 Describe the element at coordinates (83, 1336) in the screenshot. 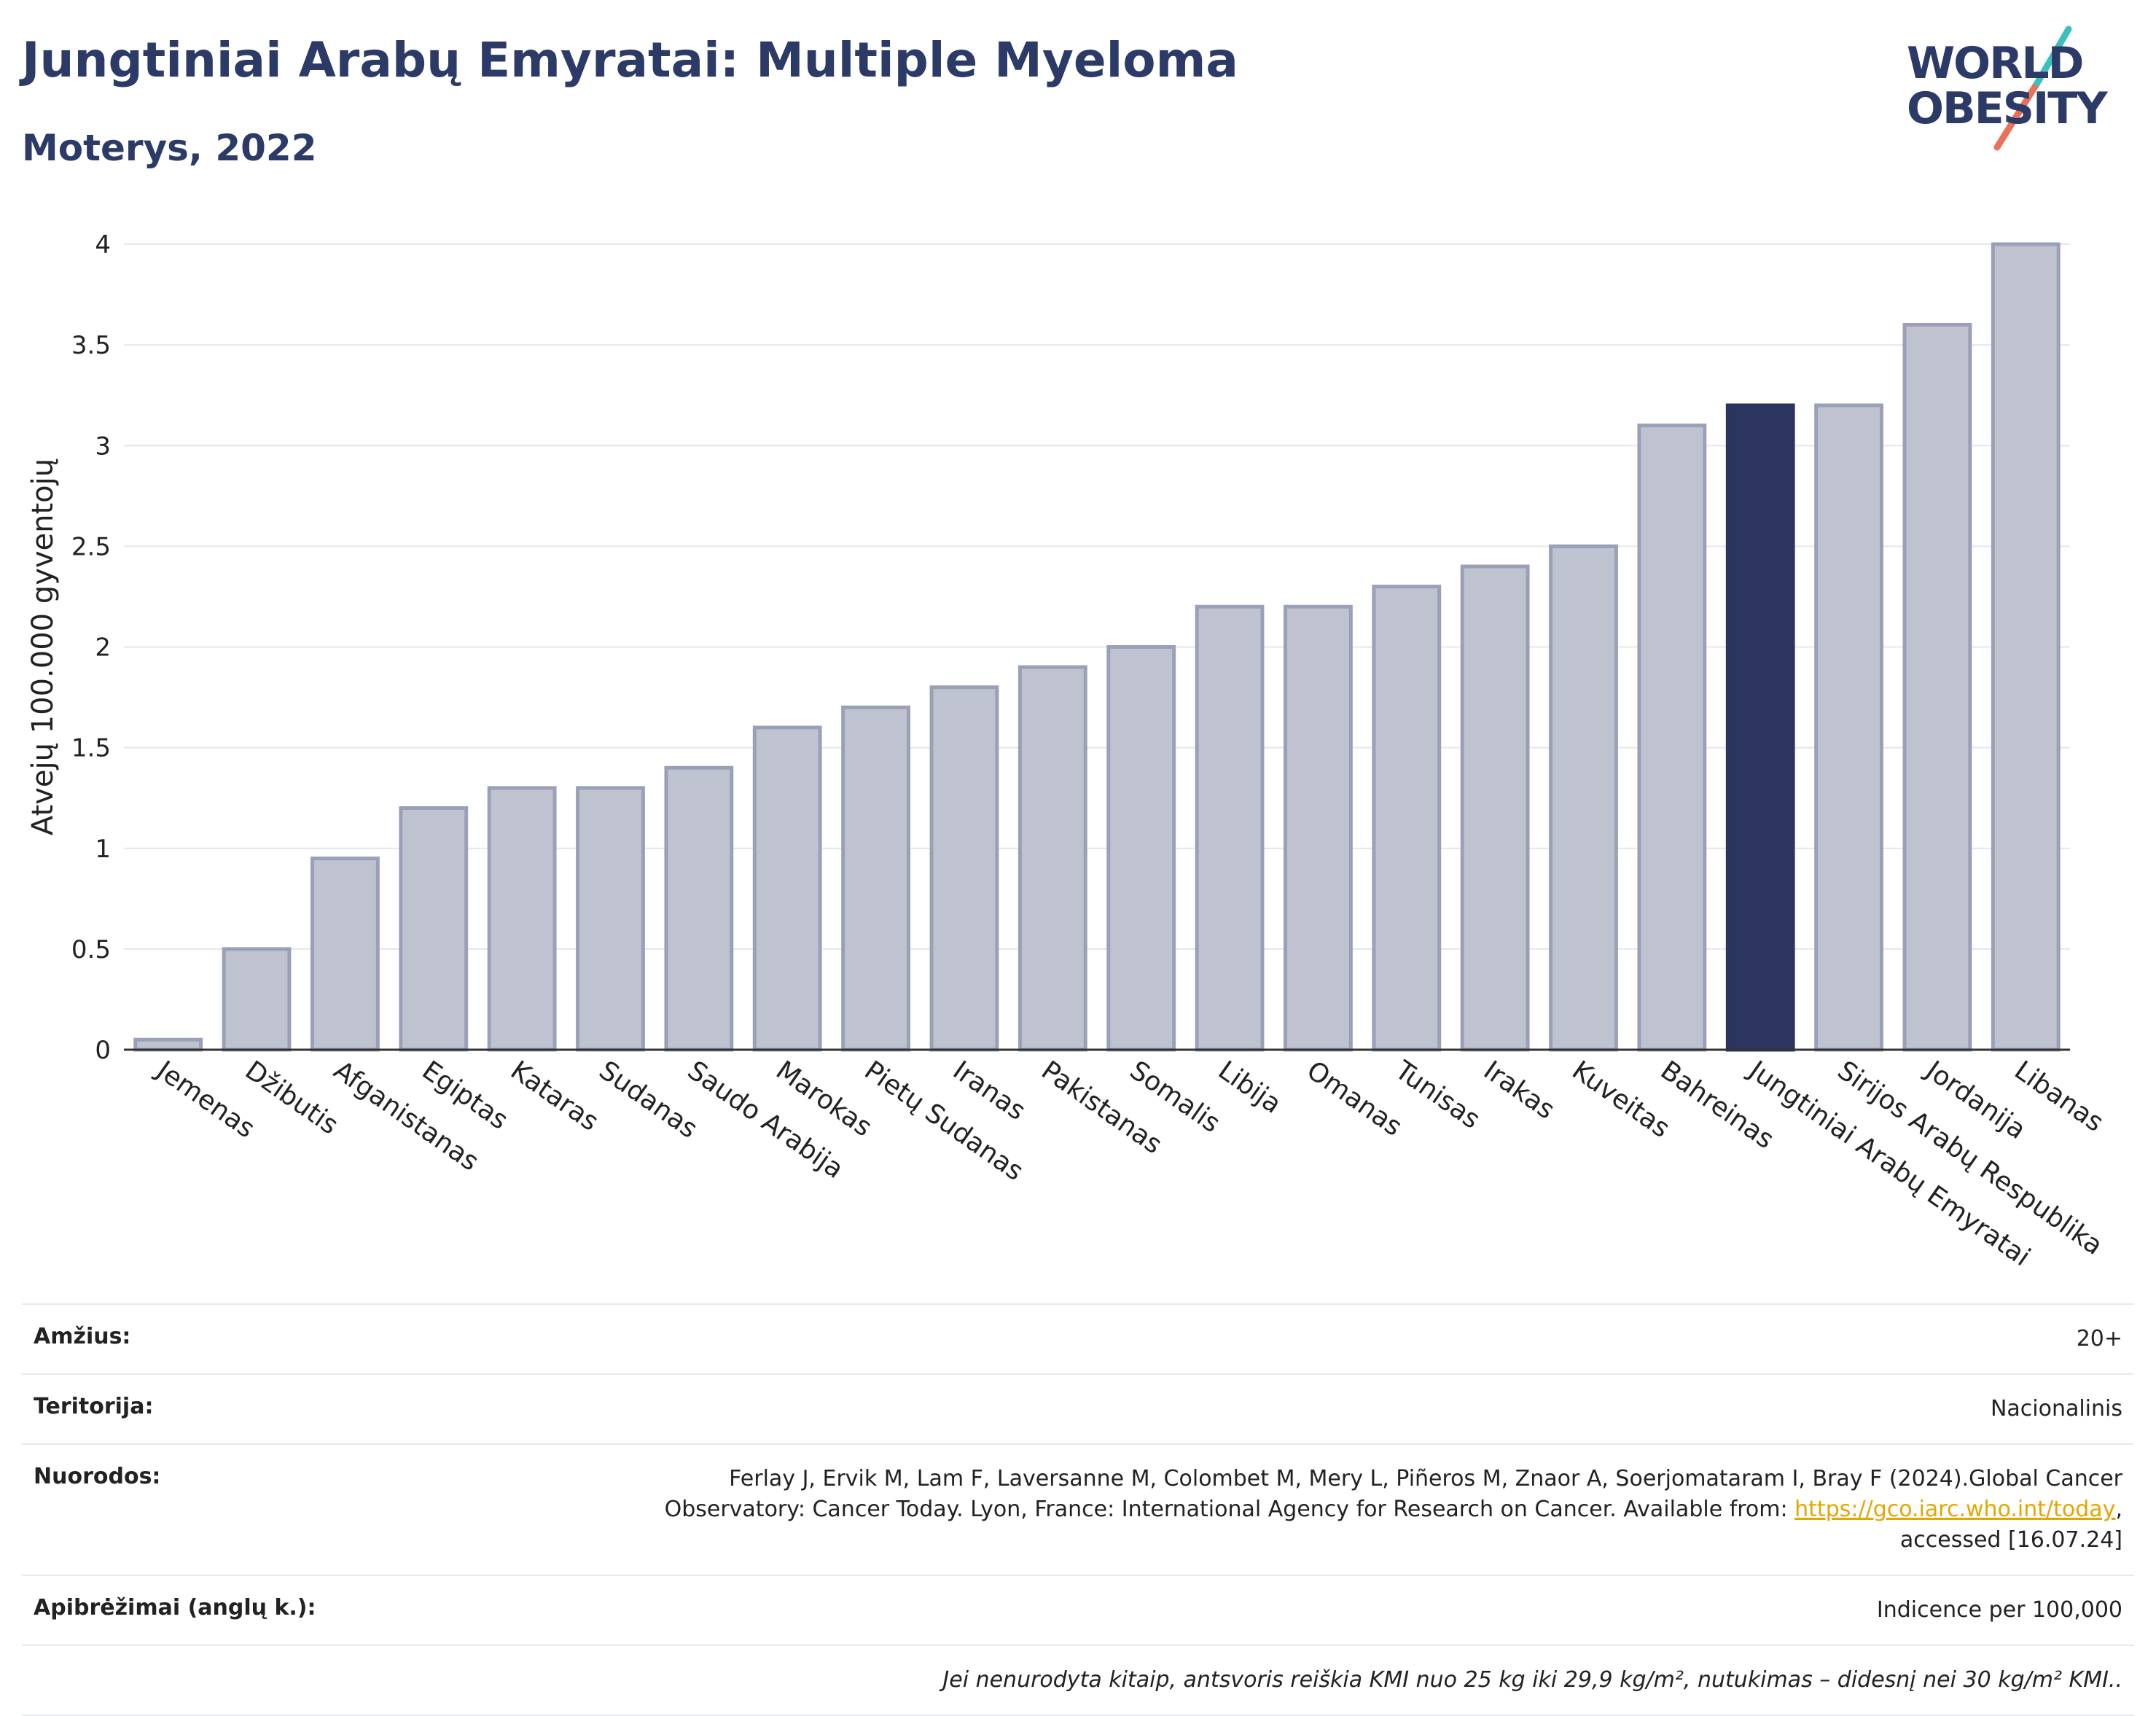

I see `age-label: Amžius:` at that location.